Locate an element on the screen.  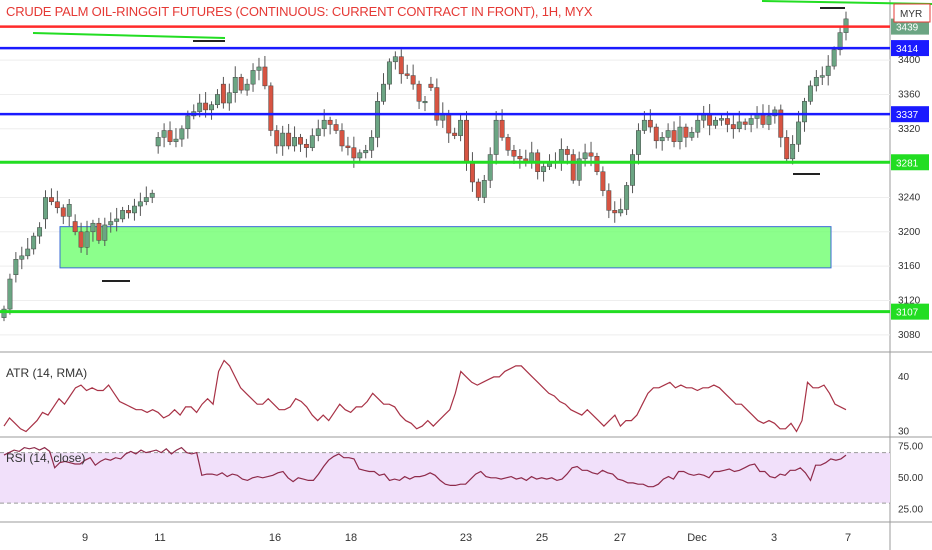
price-tick-label: 3160 is located at coordinates (909, 266).